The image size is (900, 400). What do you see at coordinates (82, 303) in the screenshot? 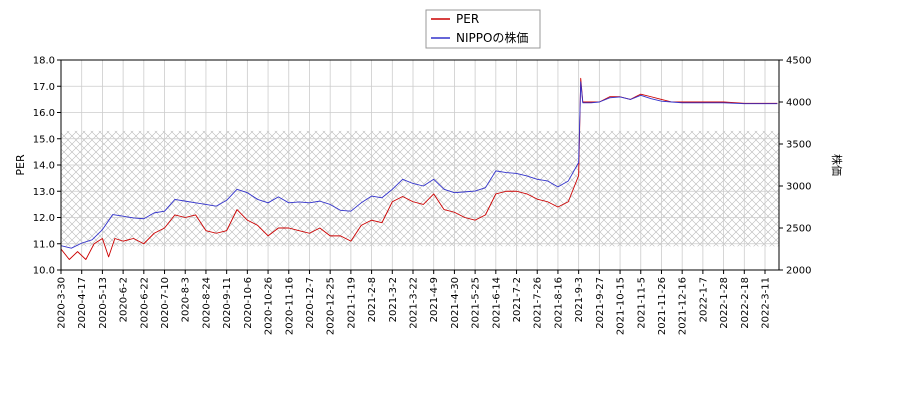
I see `x-tick-label: 2020-4-17` at bounding box center [82, 303].